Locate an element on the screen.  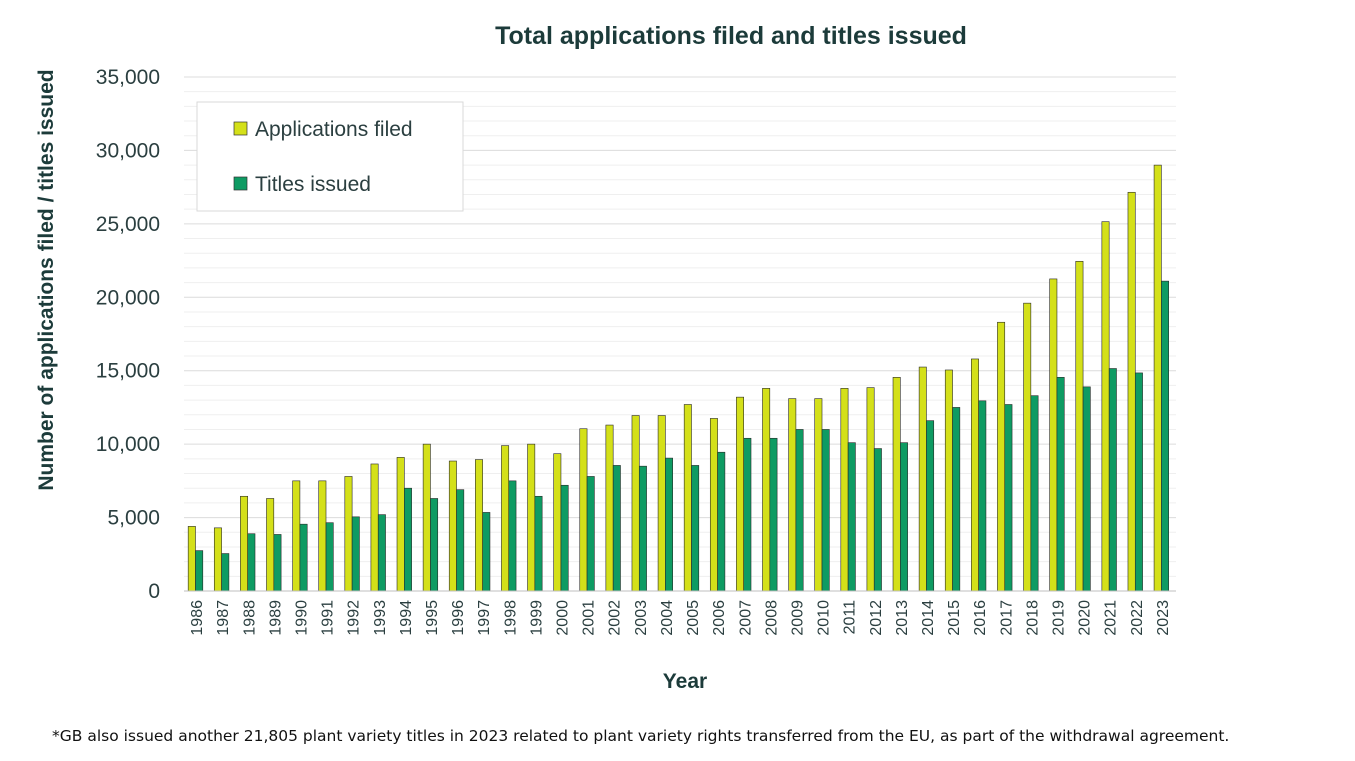
x-tick-label: 2014 is located at coordinates (928, 618).